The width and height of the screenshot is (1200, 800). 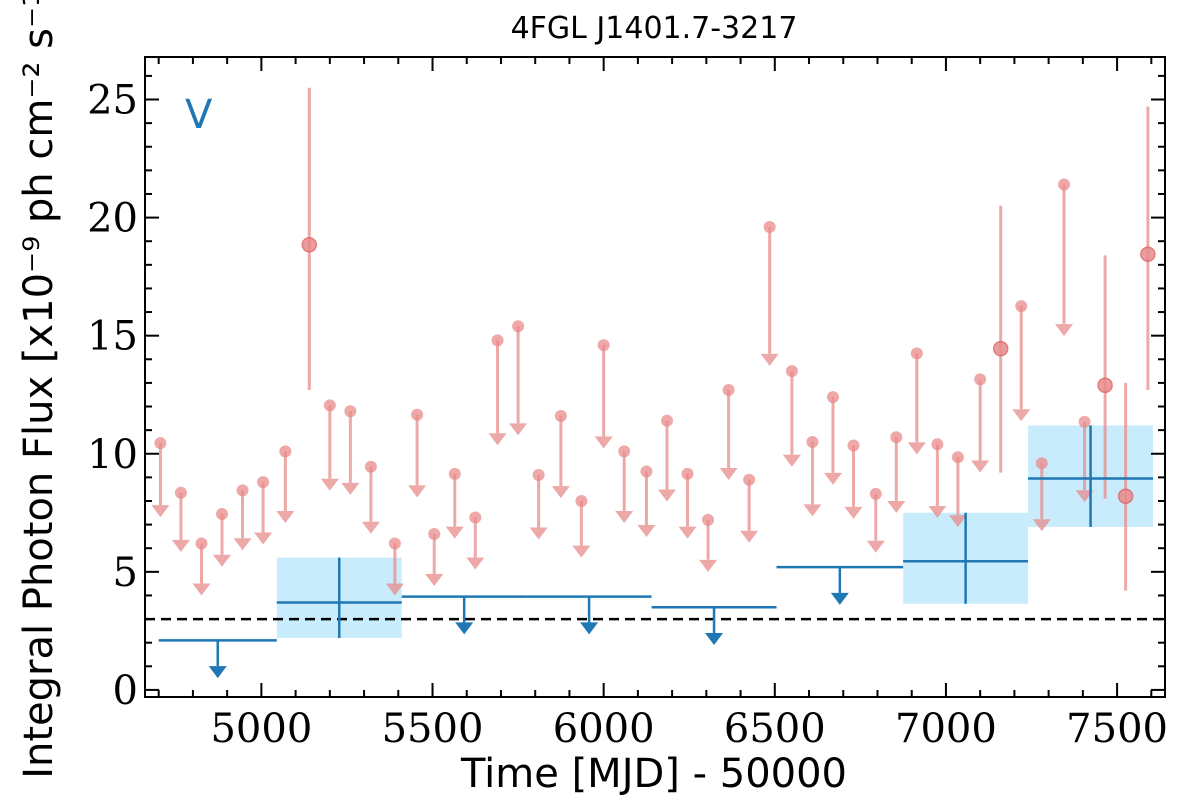 What do you see at coordinates (329, 484) in the screenshot?
I see `short-bin-upper-limit-8-head` at bounding box center [329, 484].